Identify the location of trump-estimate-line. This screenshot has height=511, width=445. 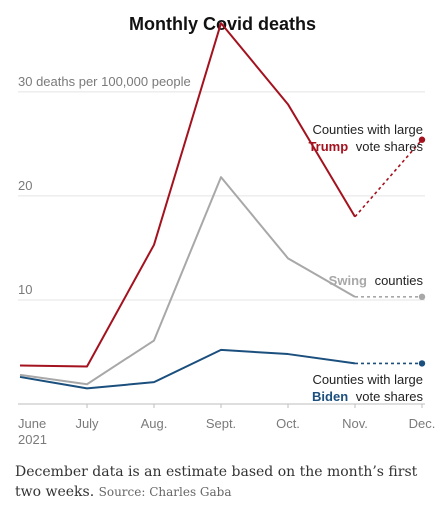
(388, 178).